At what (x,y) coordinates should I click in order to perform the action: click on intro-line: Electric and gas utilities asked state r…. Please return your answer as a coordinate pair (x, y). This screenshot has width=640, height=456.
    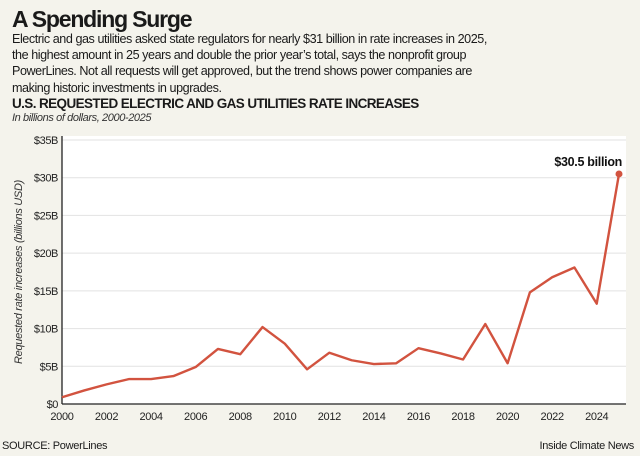
    Looking at the image, I should click on (249, 39).